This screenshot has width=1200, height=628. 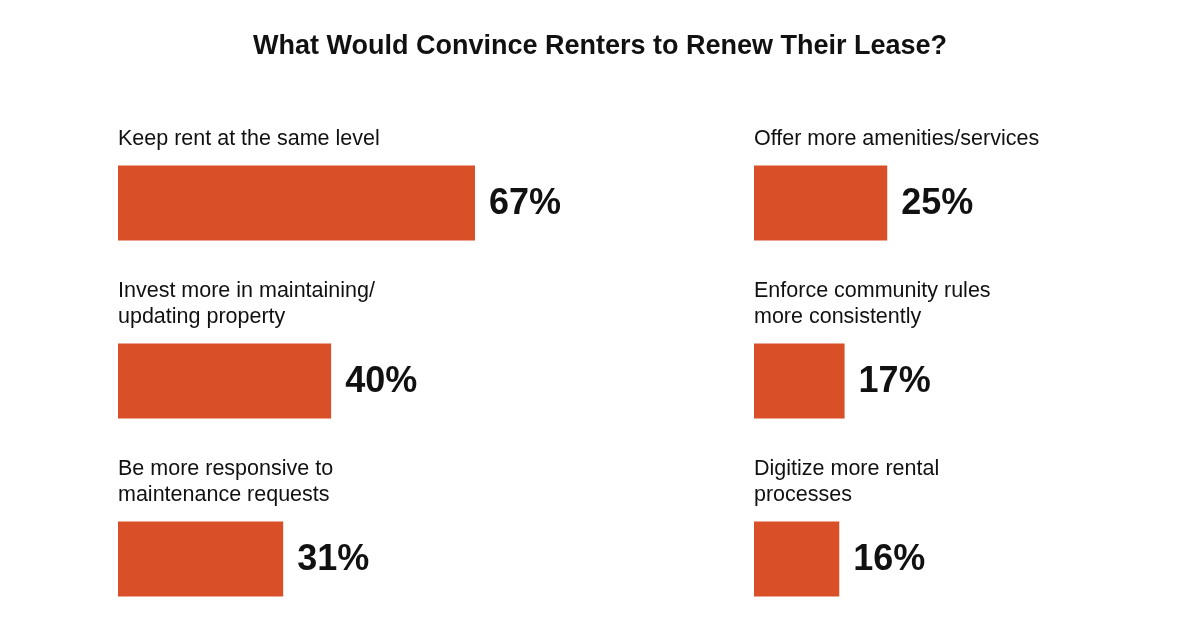 What do you see at coordinates (249, 138) in the screenshot?
I see `y-tick-label: Keep rent at the same level` at bounding box center [249, 138].